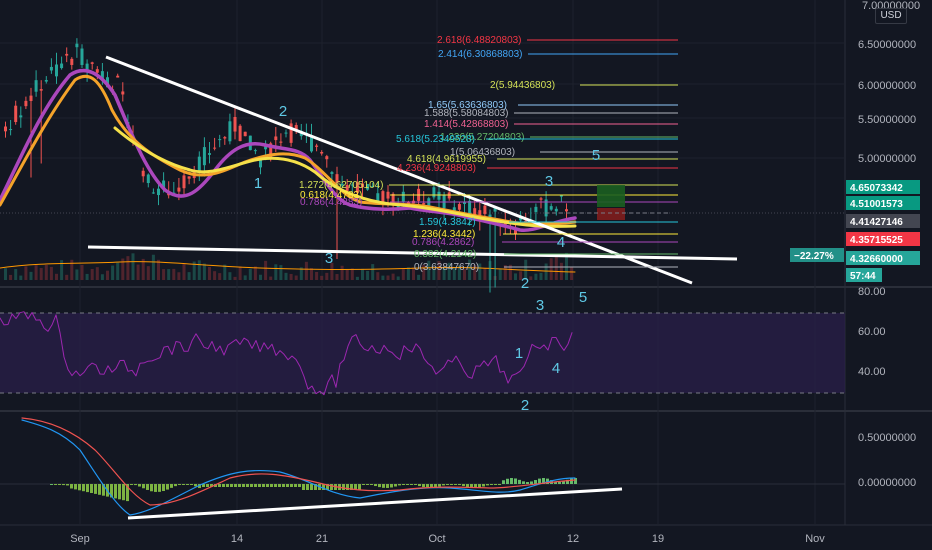 Image resolution: width=932 pixels, height=550 pixels. Describe the element at coordinates (467, 105) in the screenshot. I see `fib-level-label: 1.65(5.63636803)` at that location.